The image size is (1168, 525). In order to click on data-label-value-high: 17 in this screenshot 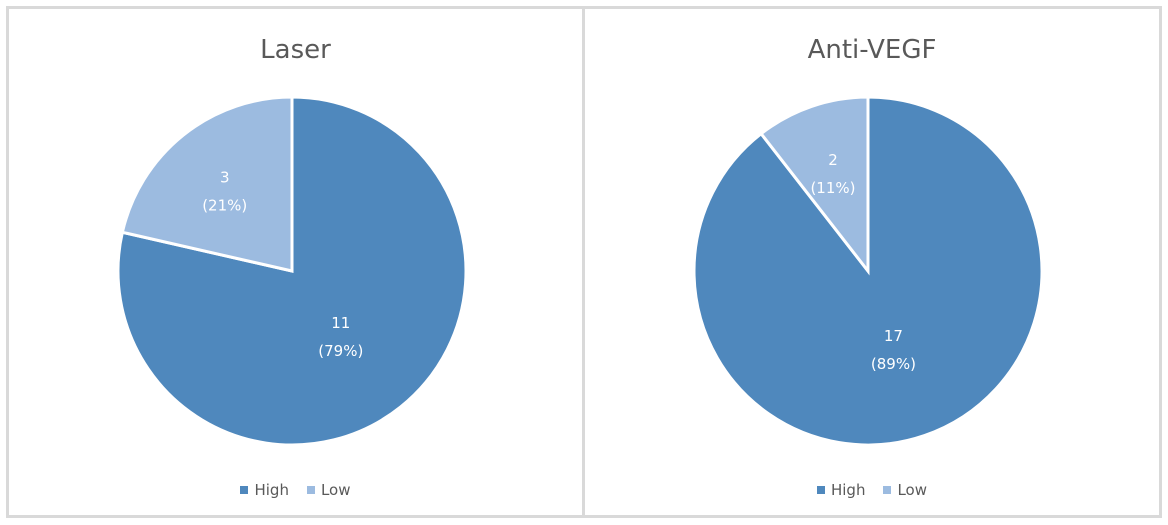, I will do `click(893, 336)`.